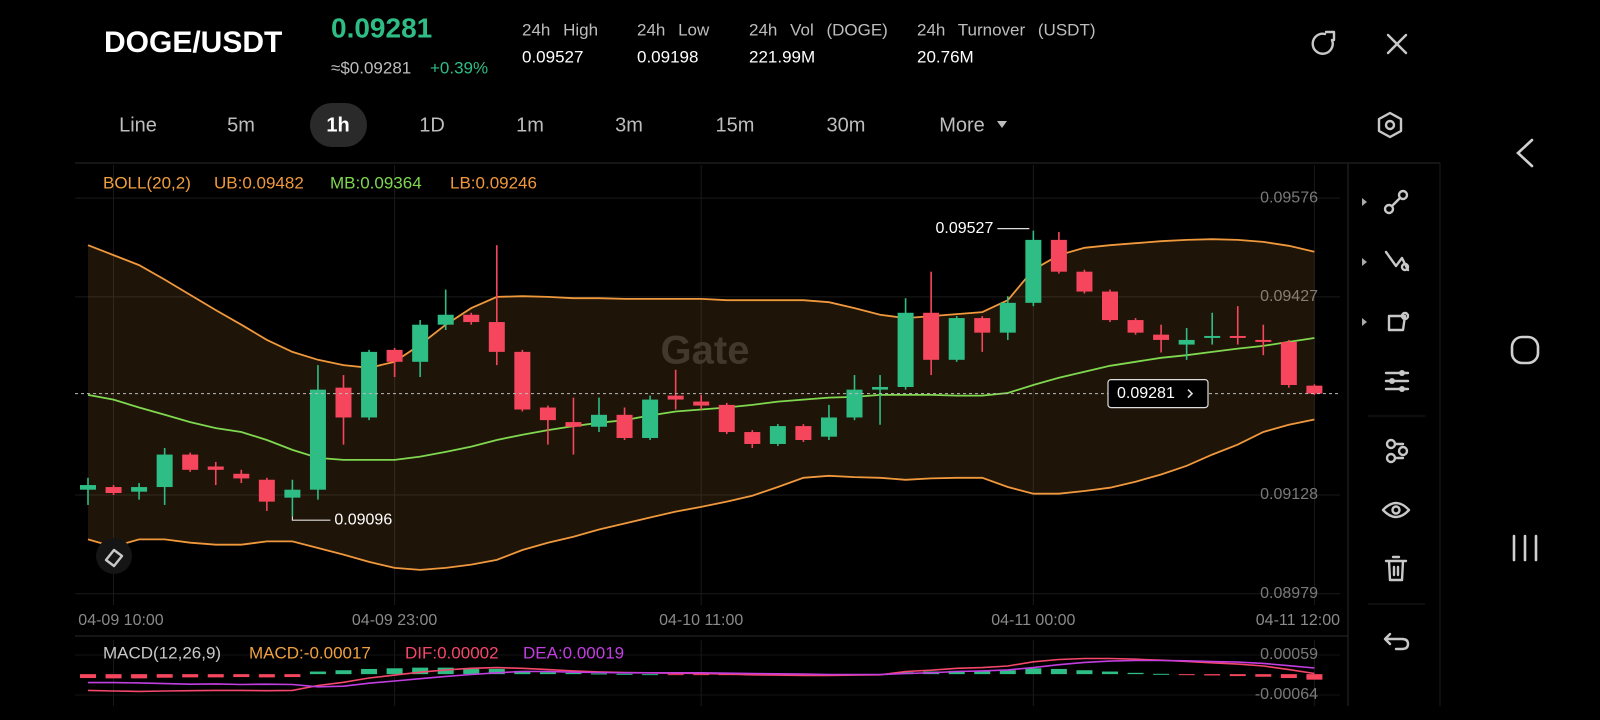  What do you see at coordinates (371, 67) in the screenshot?
I see `price-usd: ≈$0.09281` at bounding box center [371, 67].